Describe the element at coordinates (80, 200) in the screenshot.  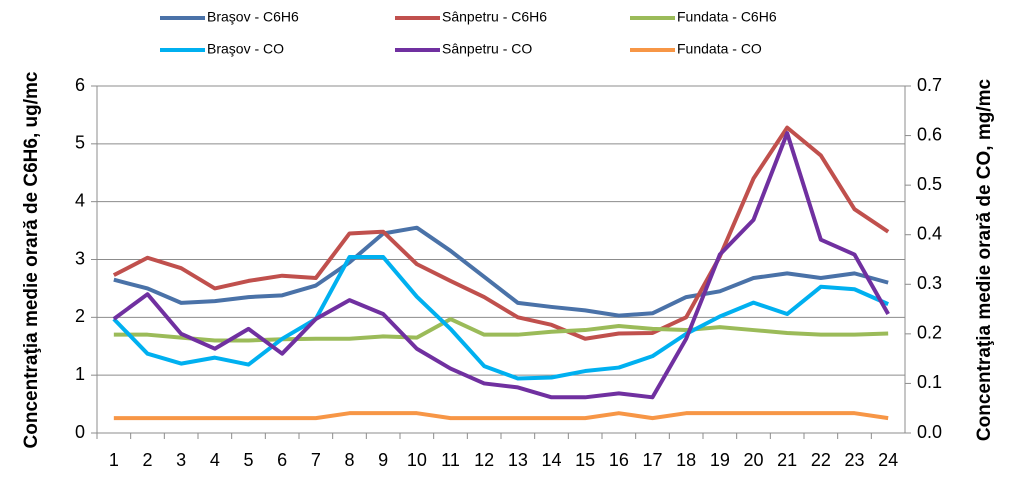
I see `y-tick-label: 4` at that location.